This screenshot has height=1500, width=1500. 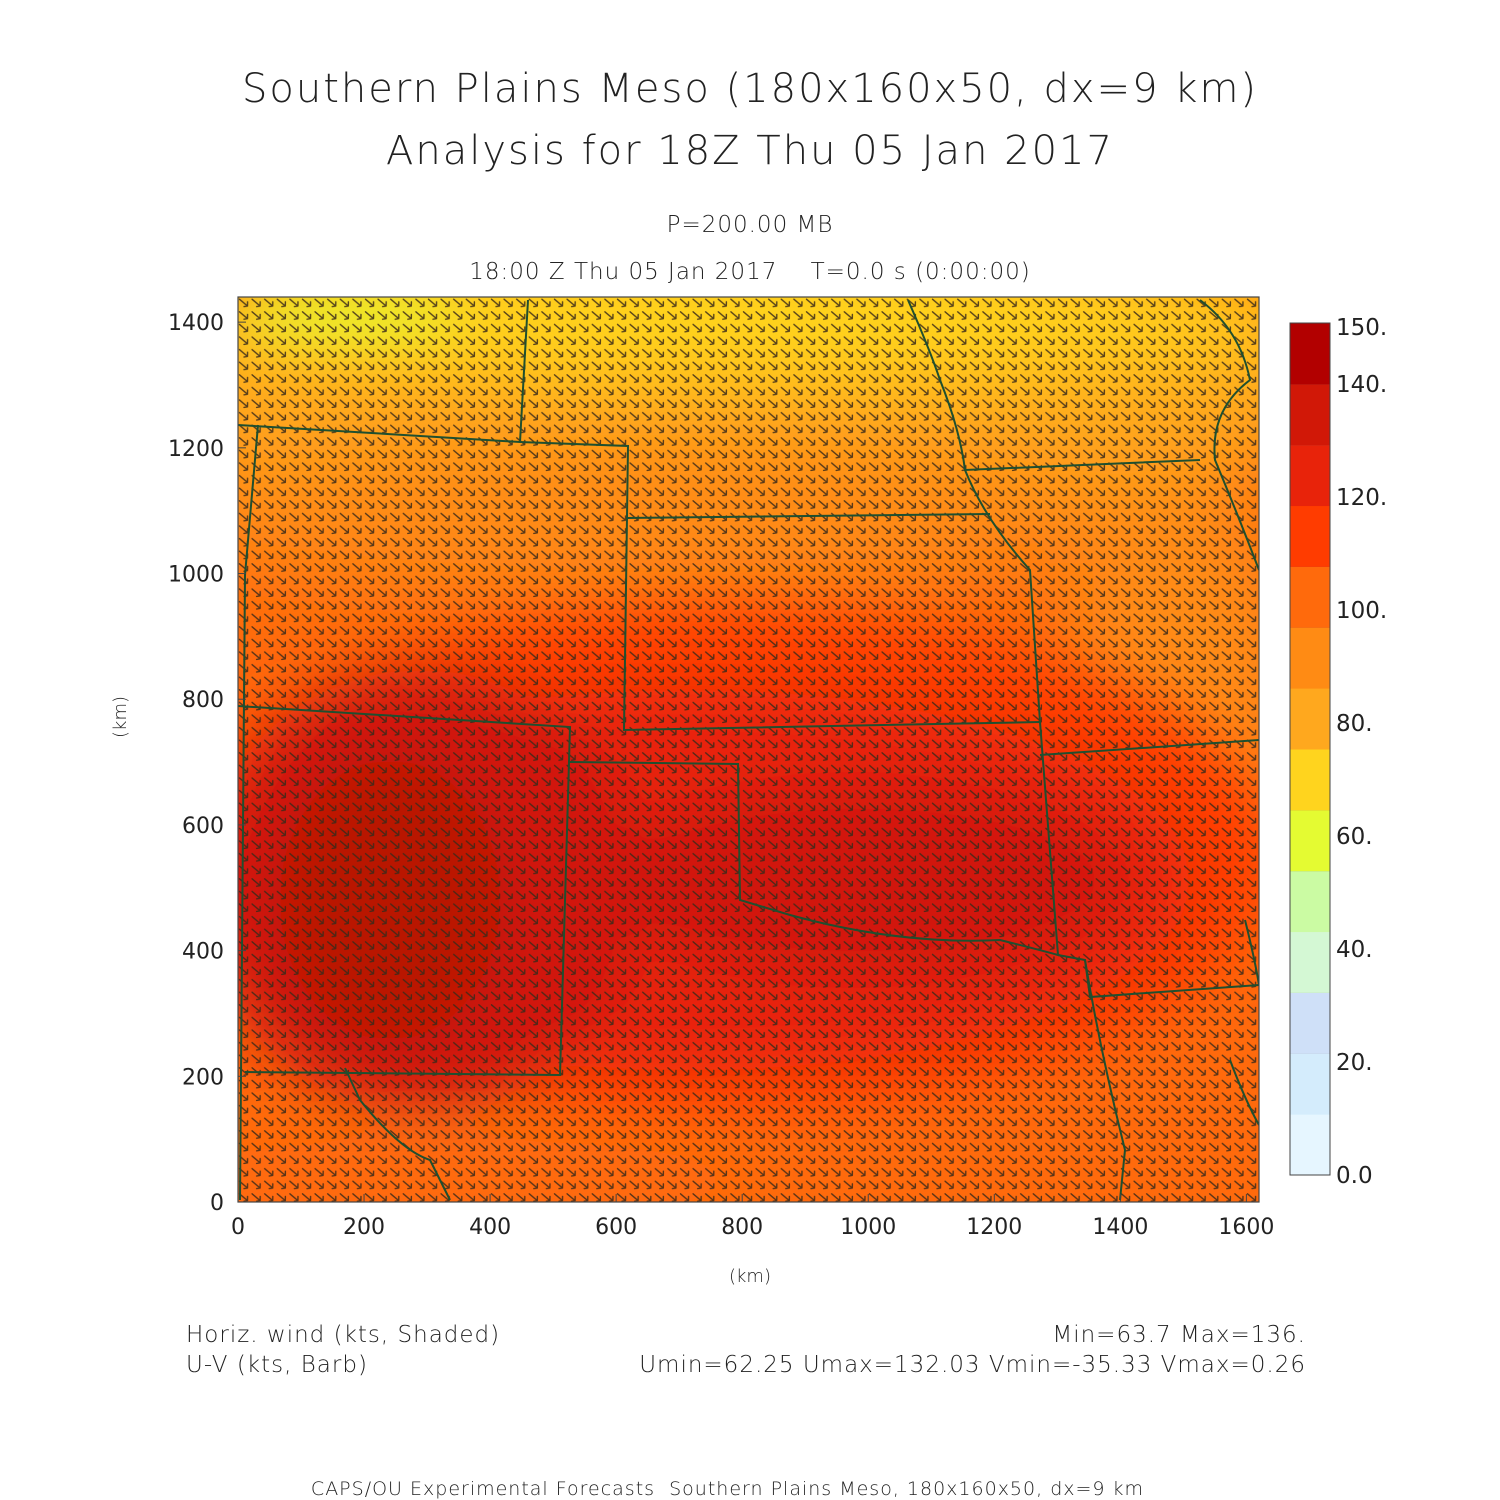 What do you see at coordinates (217, 1203) in the screenshot?
I see `y-tick-label: 0` at bounding box center [217, 1203].